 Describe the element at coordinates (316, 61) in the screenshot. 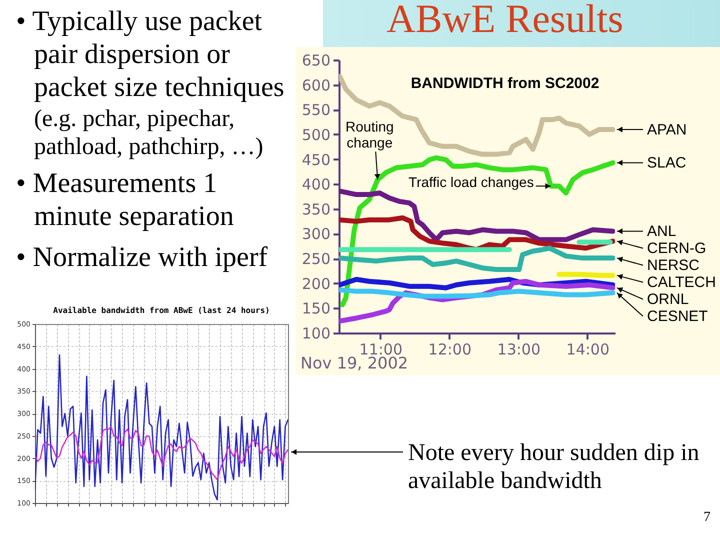

I see `y-tick-label: 650` at that location.